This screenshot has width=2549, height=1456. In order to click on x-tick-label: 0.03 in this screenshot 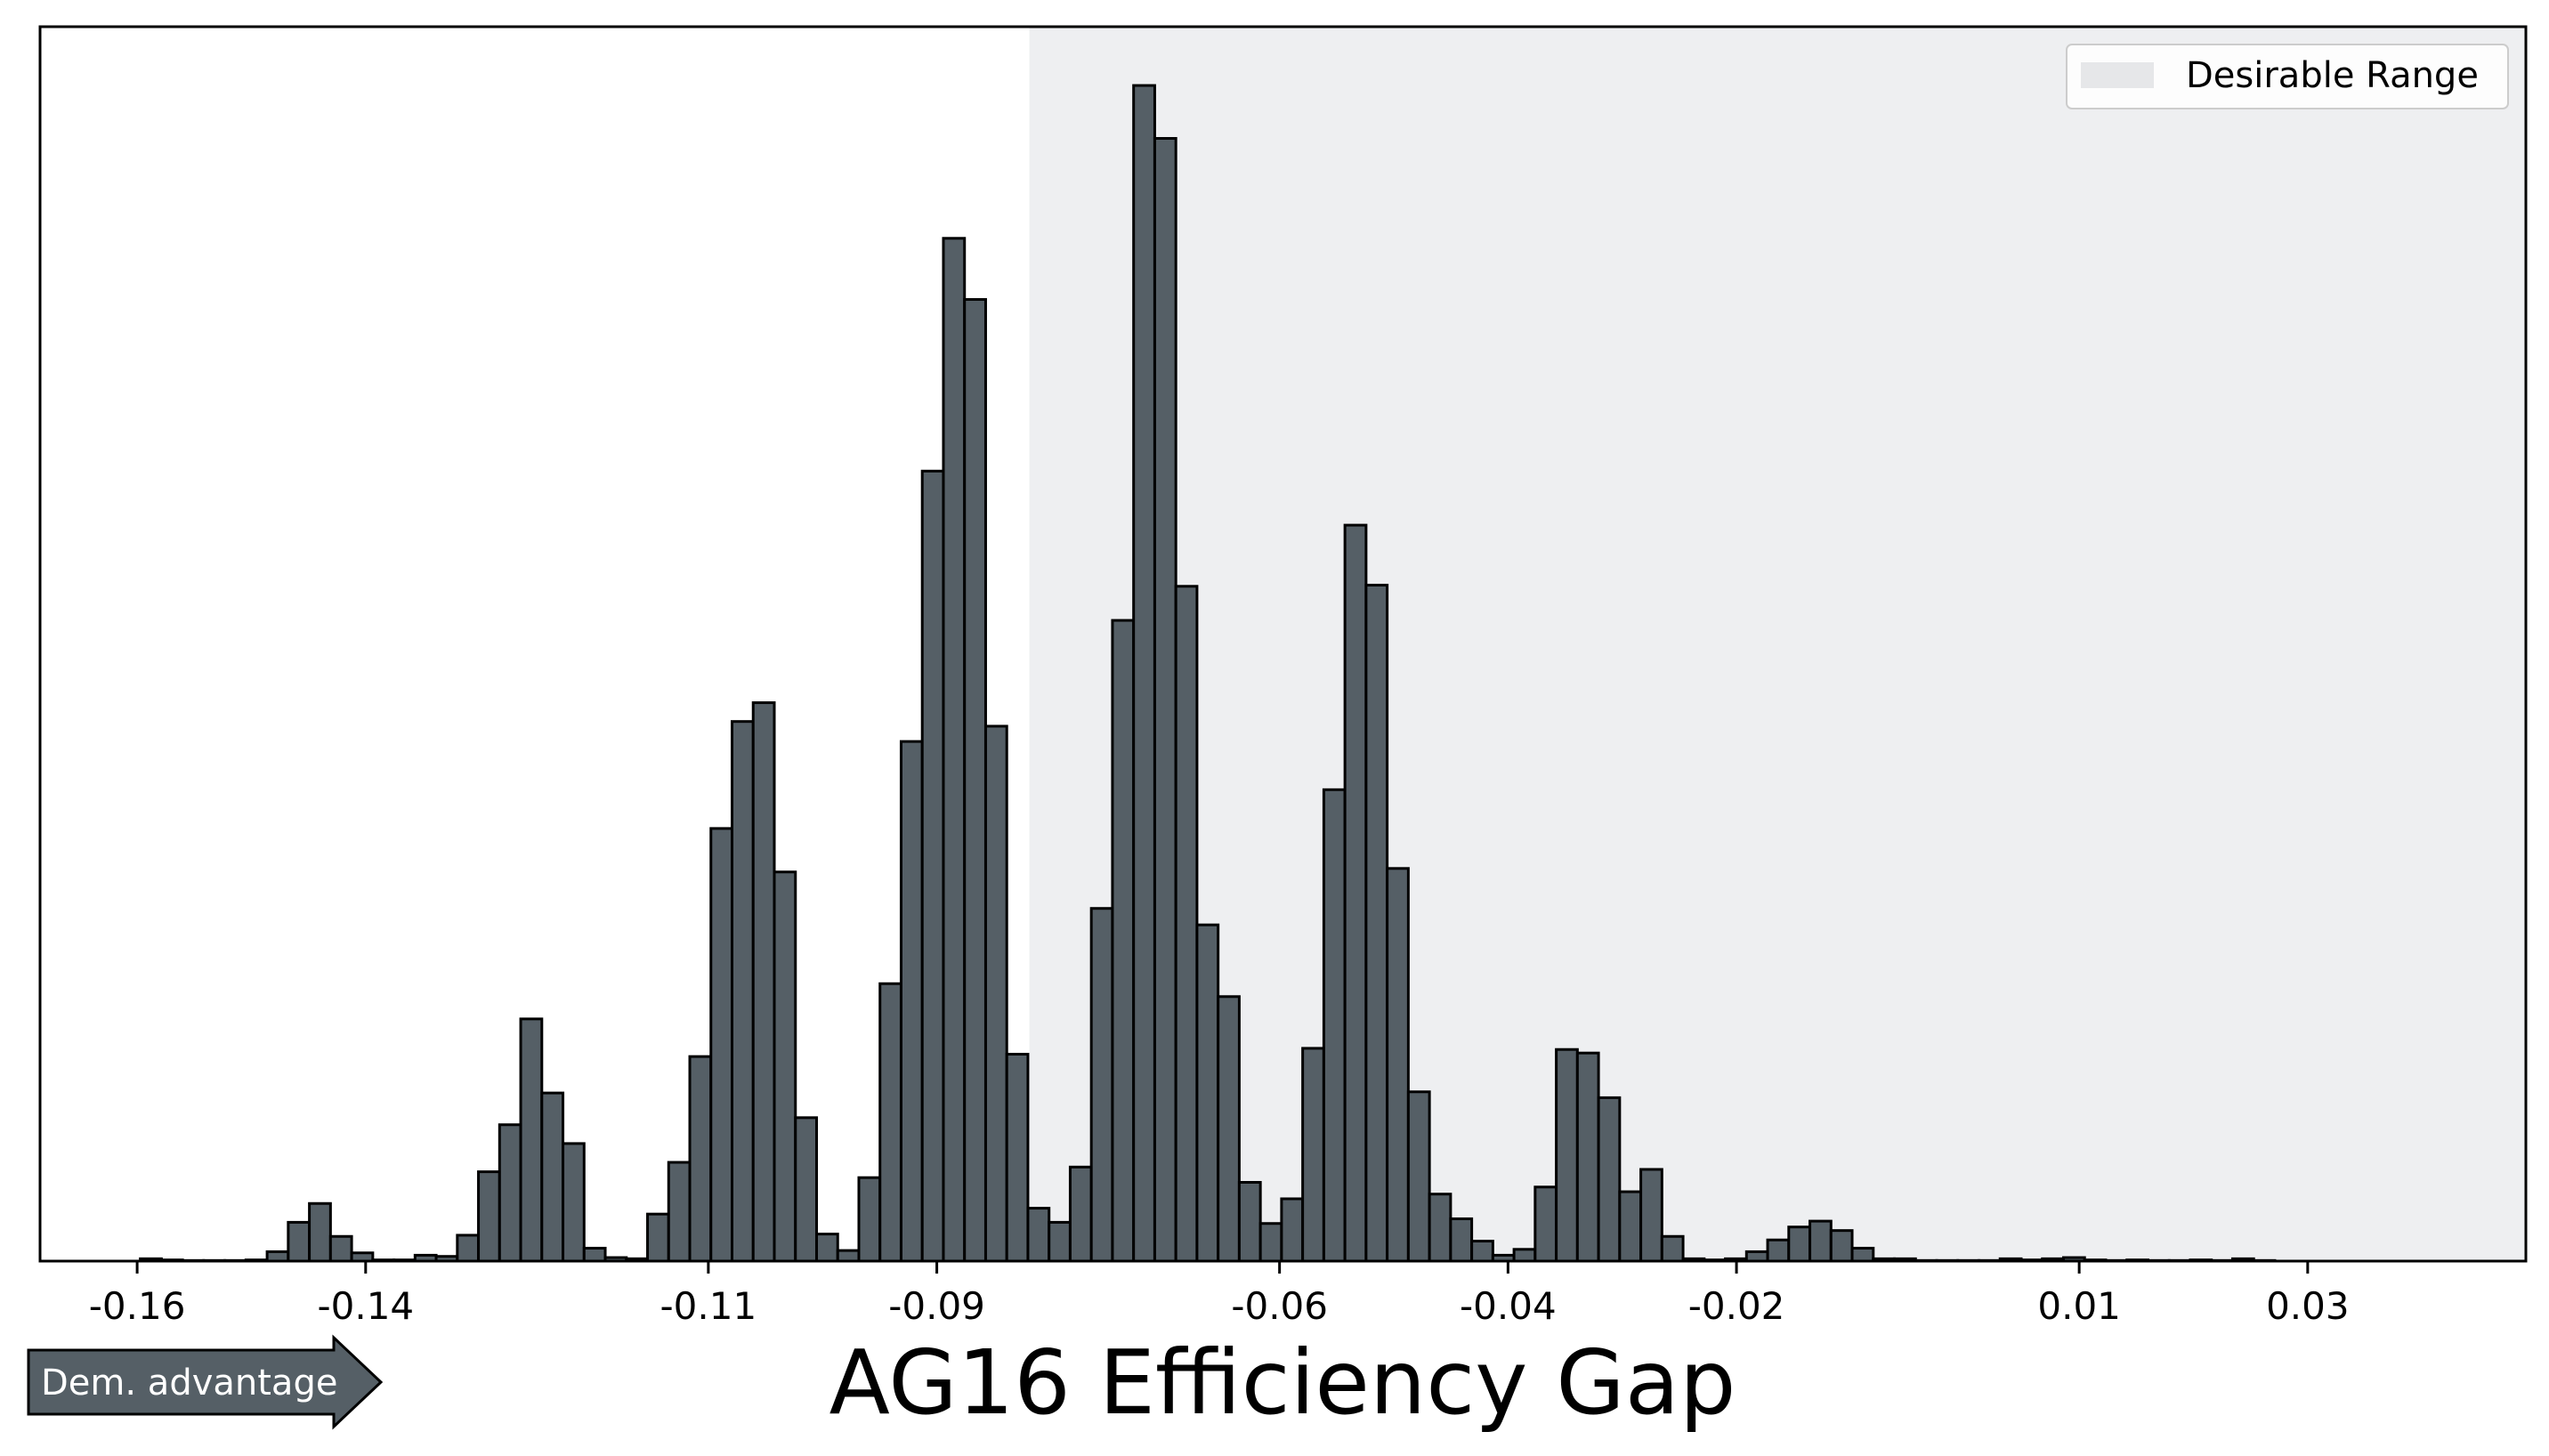, I will do `click(2308, 1306)`.